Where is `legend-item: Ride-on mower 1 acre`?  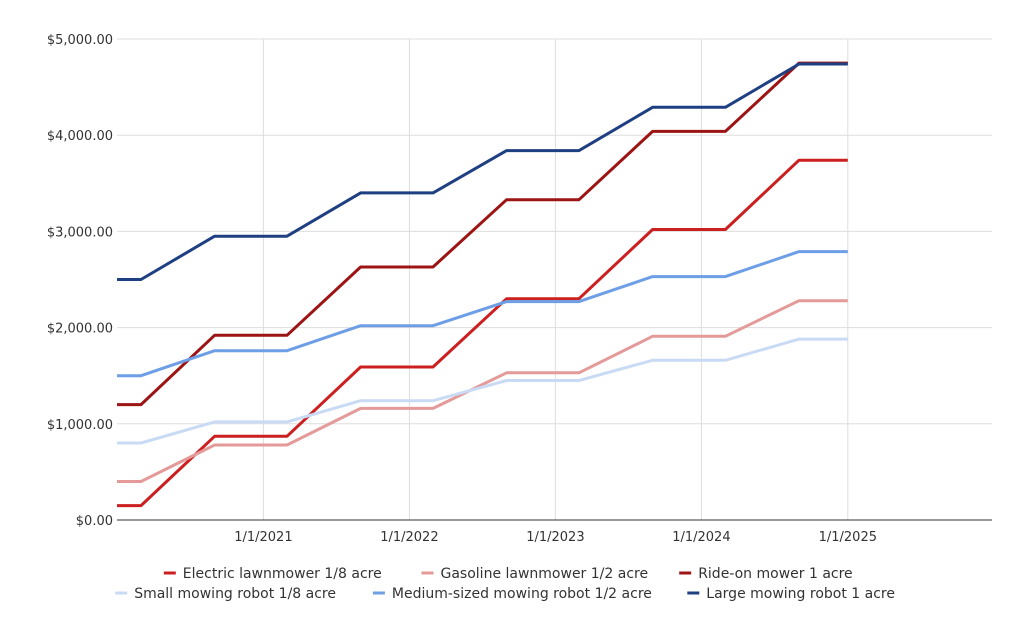 legend-item: Ride-on mower 1 acre is located at coordinates (766, 574).